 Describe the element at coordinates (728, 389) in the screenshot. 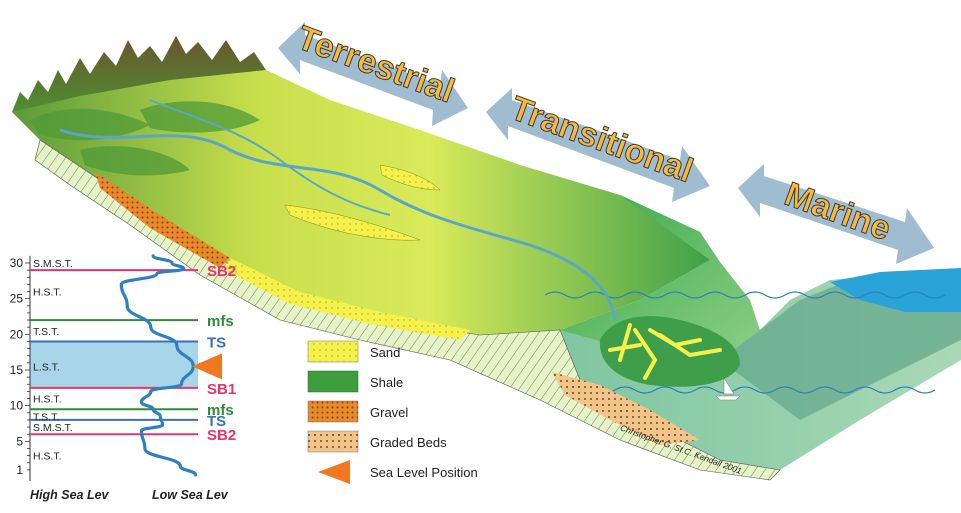

I see `sailboat` at that location.